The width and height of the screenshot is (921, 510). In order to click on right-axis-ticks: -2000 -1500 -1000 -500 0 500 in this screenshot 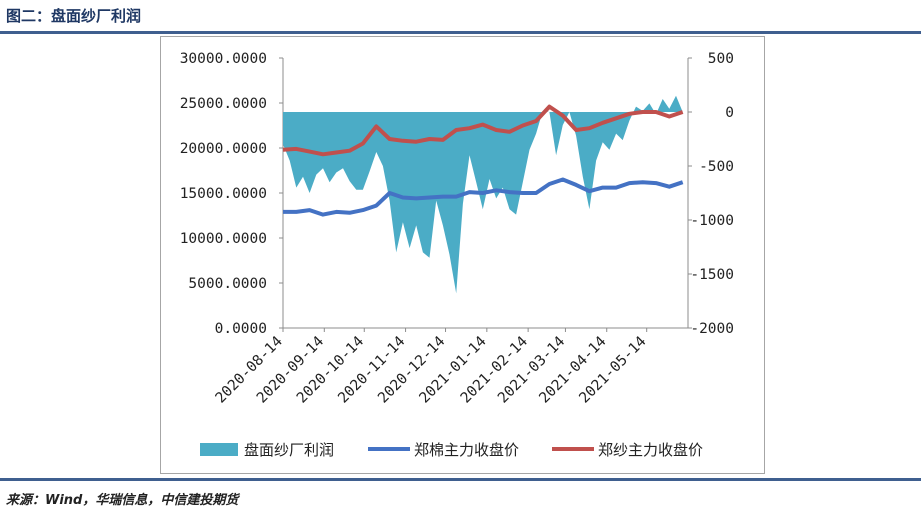, I will do `click(711, 194)`.